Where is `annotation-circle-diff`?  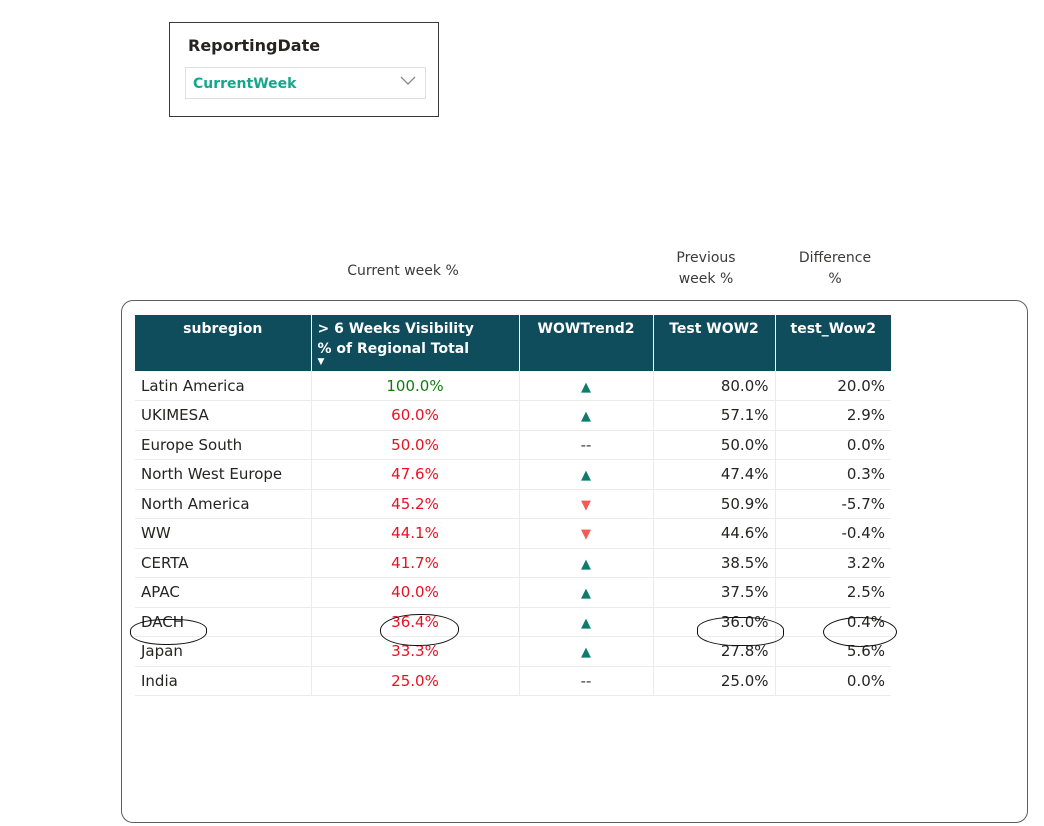
annotation-circle-diff is located at coordinates (860, 632).